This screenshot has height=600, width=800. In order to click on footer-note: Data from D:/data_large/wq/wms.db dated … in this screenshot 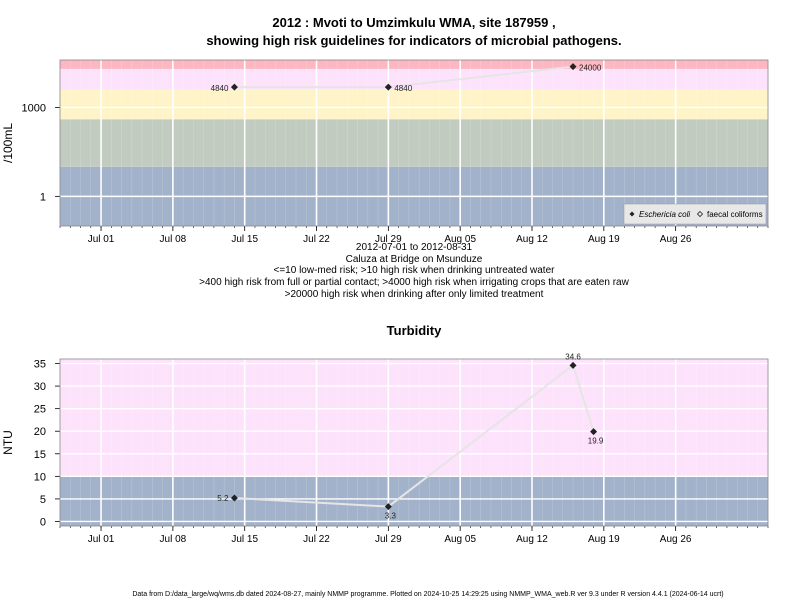, I will do `click(427, 594)`.